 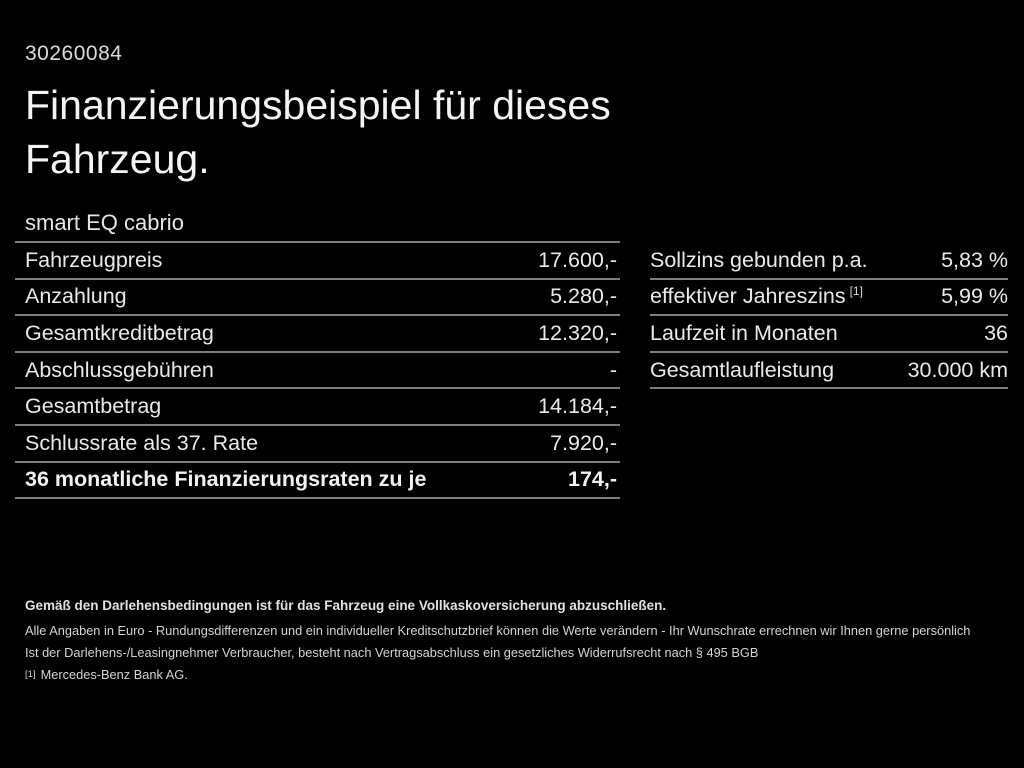 What do you see at coordinates (577, 259) in the screenshot?
I see `row-value: 17.600,-` at bounding box center [577, 259].